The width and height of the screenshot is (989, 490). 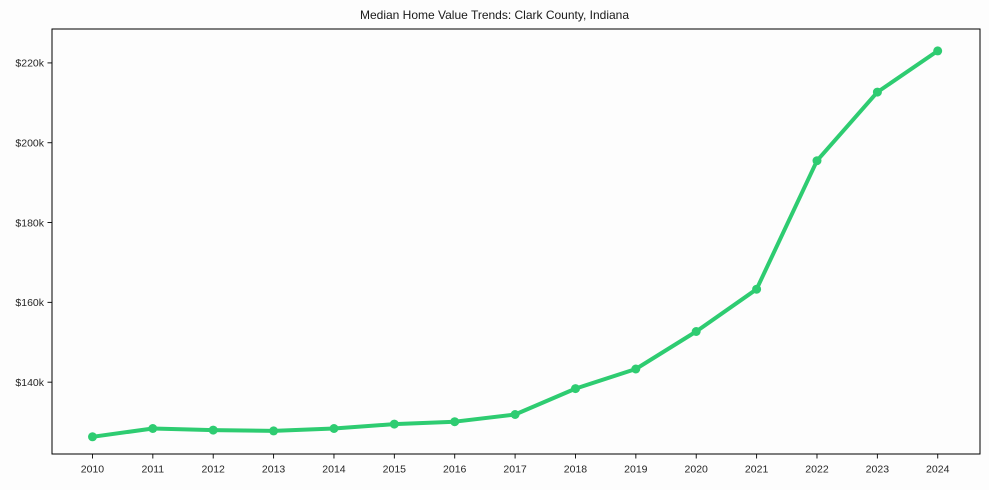 I want to click on y-axis-tick-label: $180k, so click(x=29, y=223).